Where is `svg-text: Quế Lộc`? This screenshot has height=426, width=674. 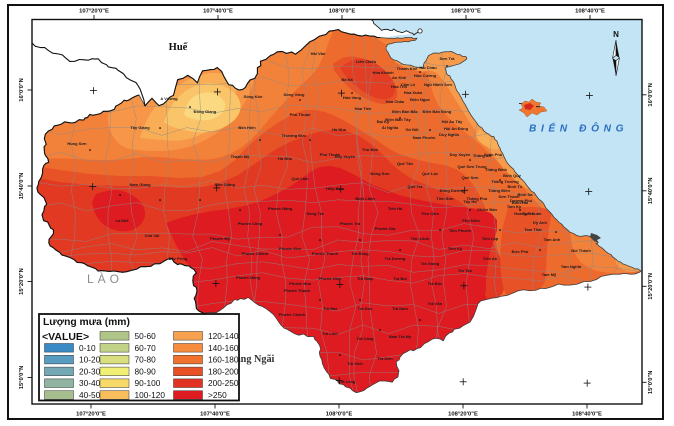
svg-text: Quế Lộc is located at coordinates (430, 173).